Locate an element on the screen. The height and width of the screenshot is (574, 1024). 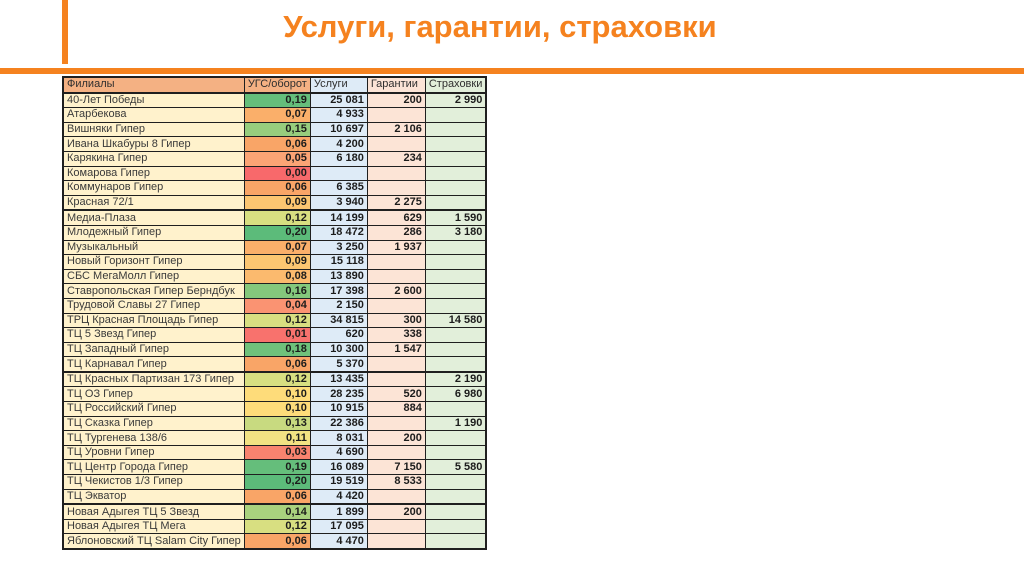
services-cell: 4 420 is located at coordinates (338, 496).